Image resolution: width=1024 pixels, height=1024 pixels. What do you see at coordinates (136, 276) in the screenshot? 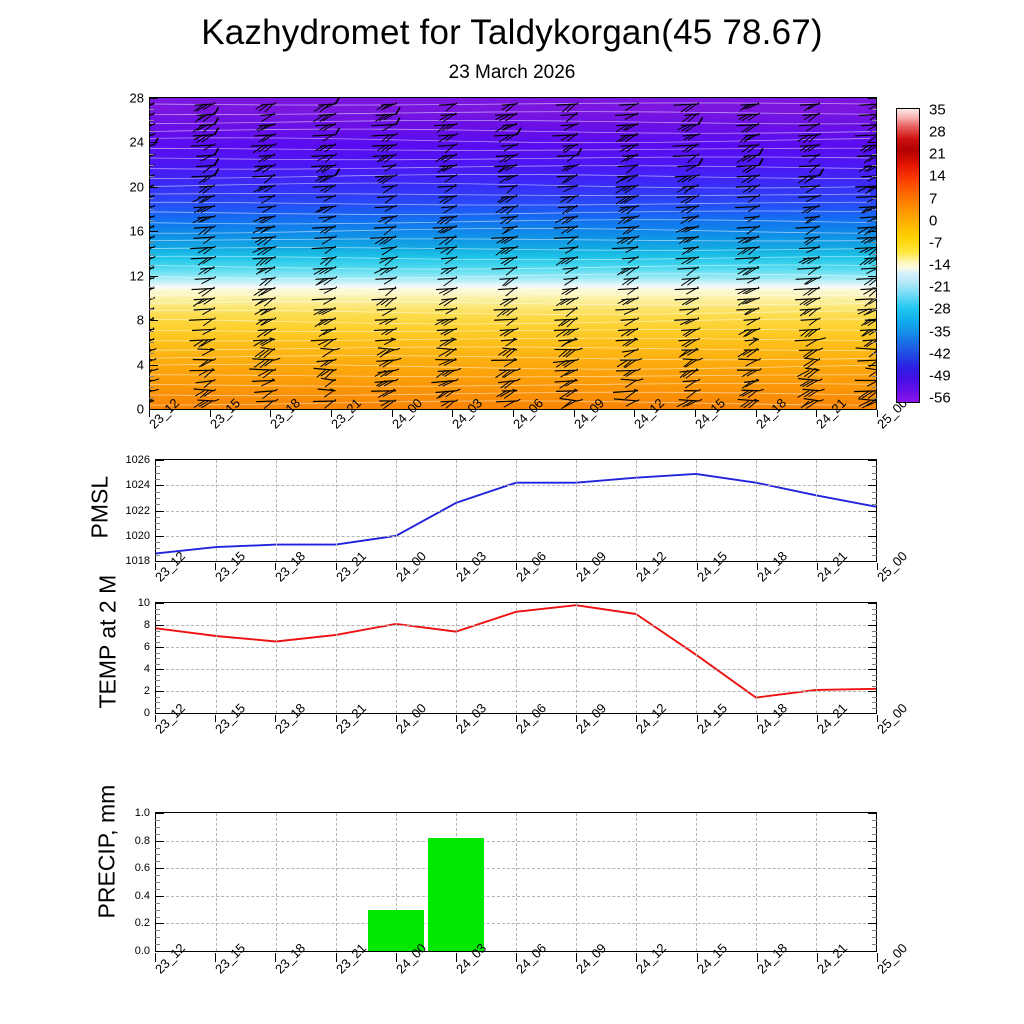
I see `xsec-y-label: 12` at bounding box center [136, 276].